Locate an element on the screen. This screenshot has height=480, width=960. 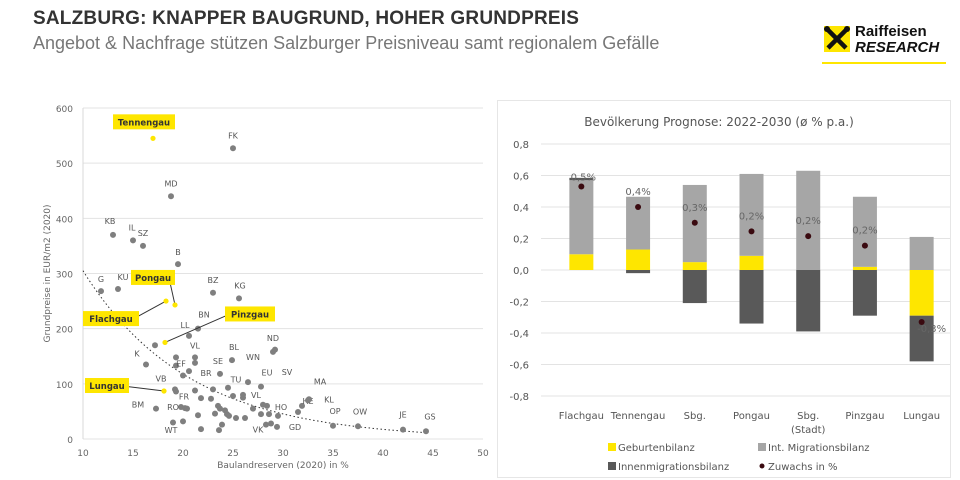
region-label: Tennengau is located at coordinates (144, 123).